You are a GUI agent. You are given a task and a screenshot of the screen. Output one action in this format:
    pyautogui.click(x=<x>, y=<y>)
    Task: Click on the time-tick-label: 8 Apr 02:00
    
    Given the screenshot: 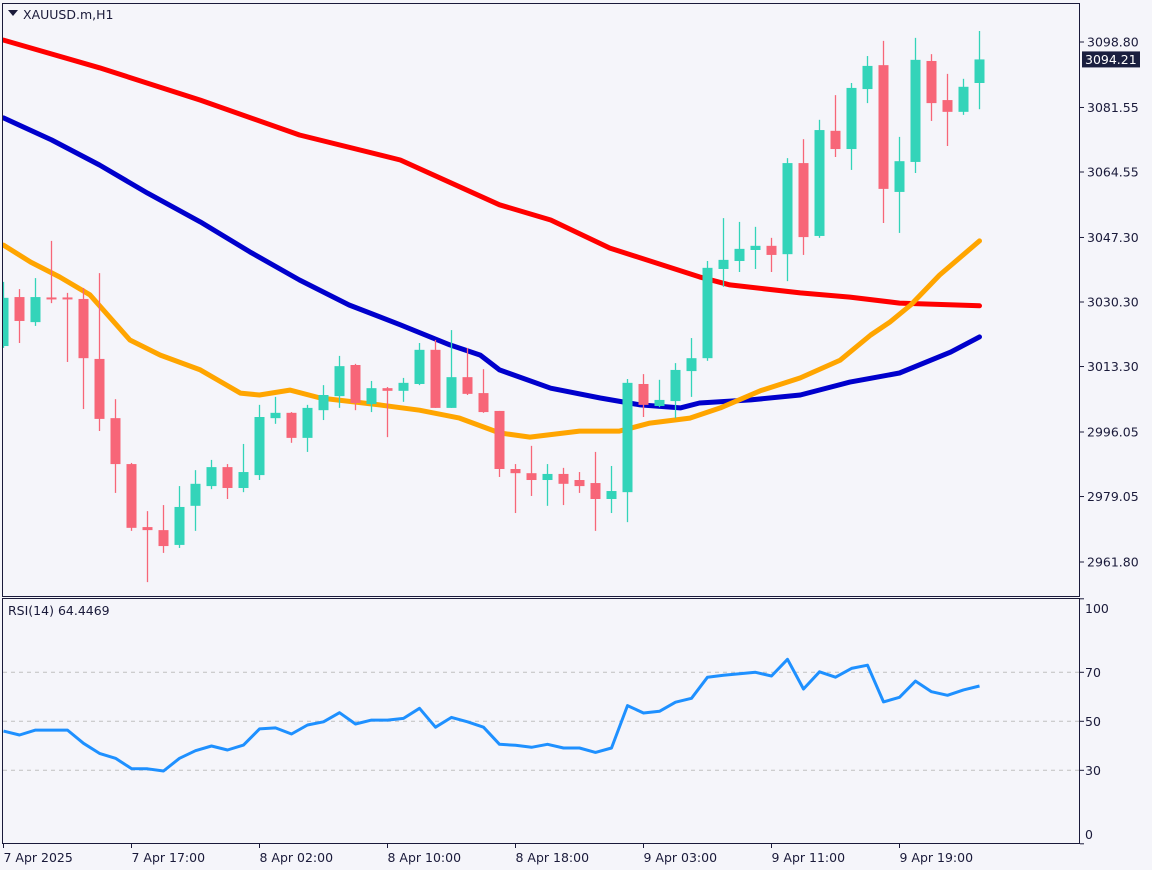 What is the action you would take?
    pyautogui.click(x=297, y=857)
    